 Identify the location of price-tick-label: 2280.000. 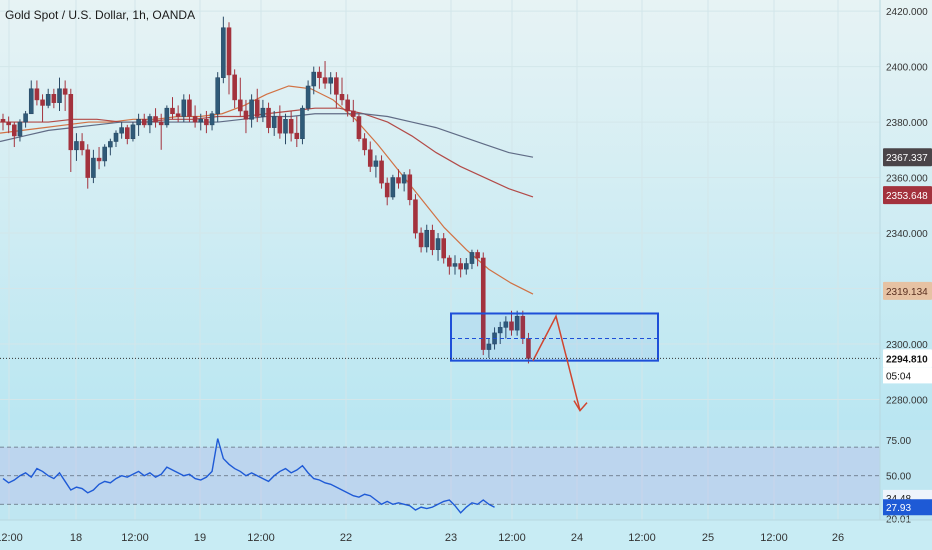
(907, 400).